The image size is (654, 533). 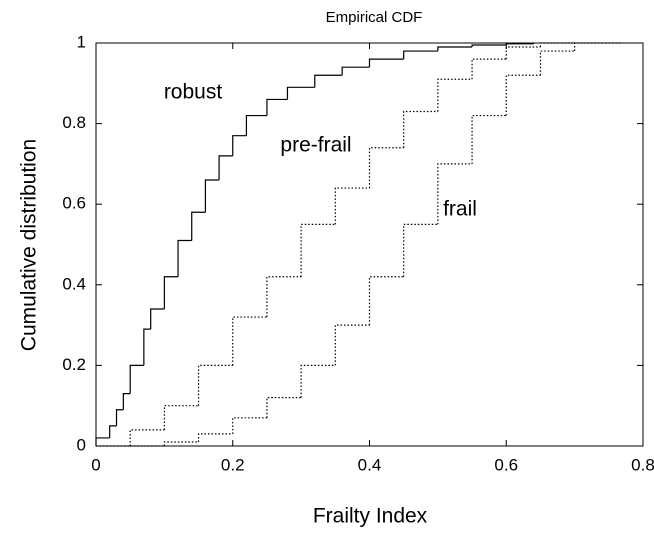 What do you see at coordinates (370, 464) in the screenshot?
I see `x-tick-label: 0.4` at bounding box center [370, 464].